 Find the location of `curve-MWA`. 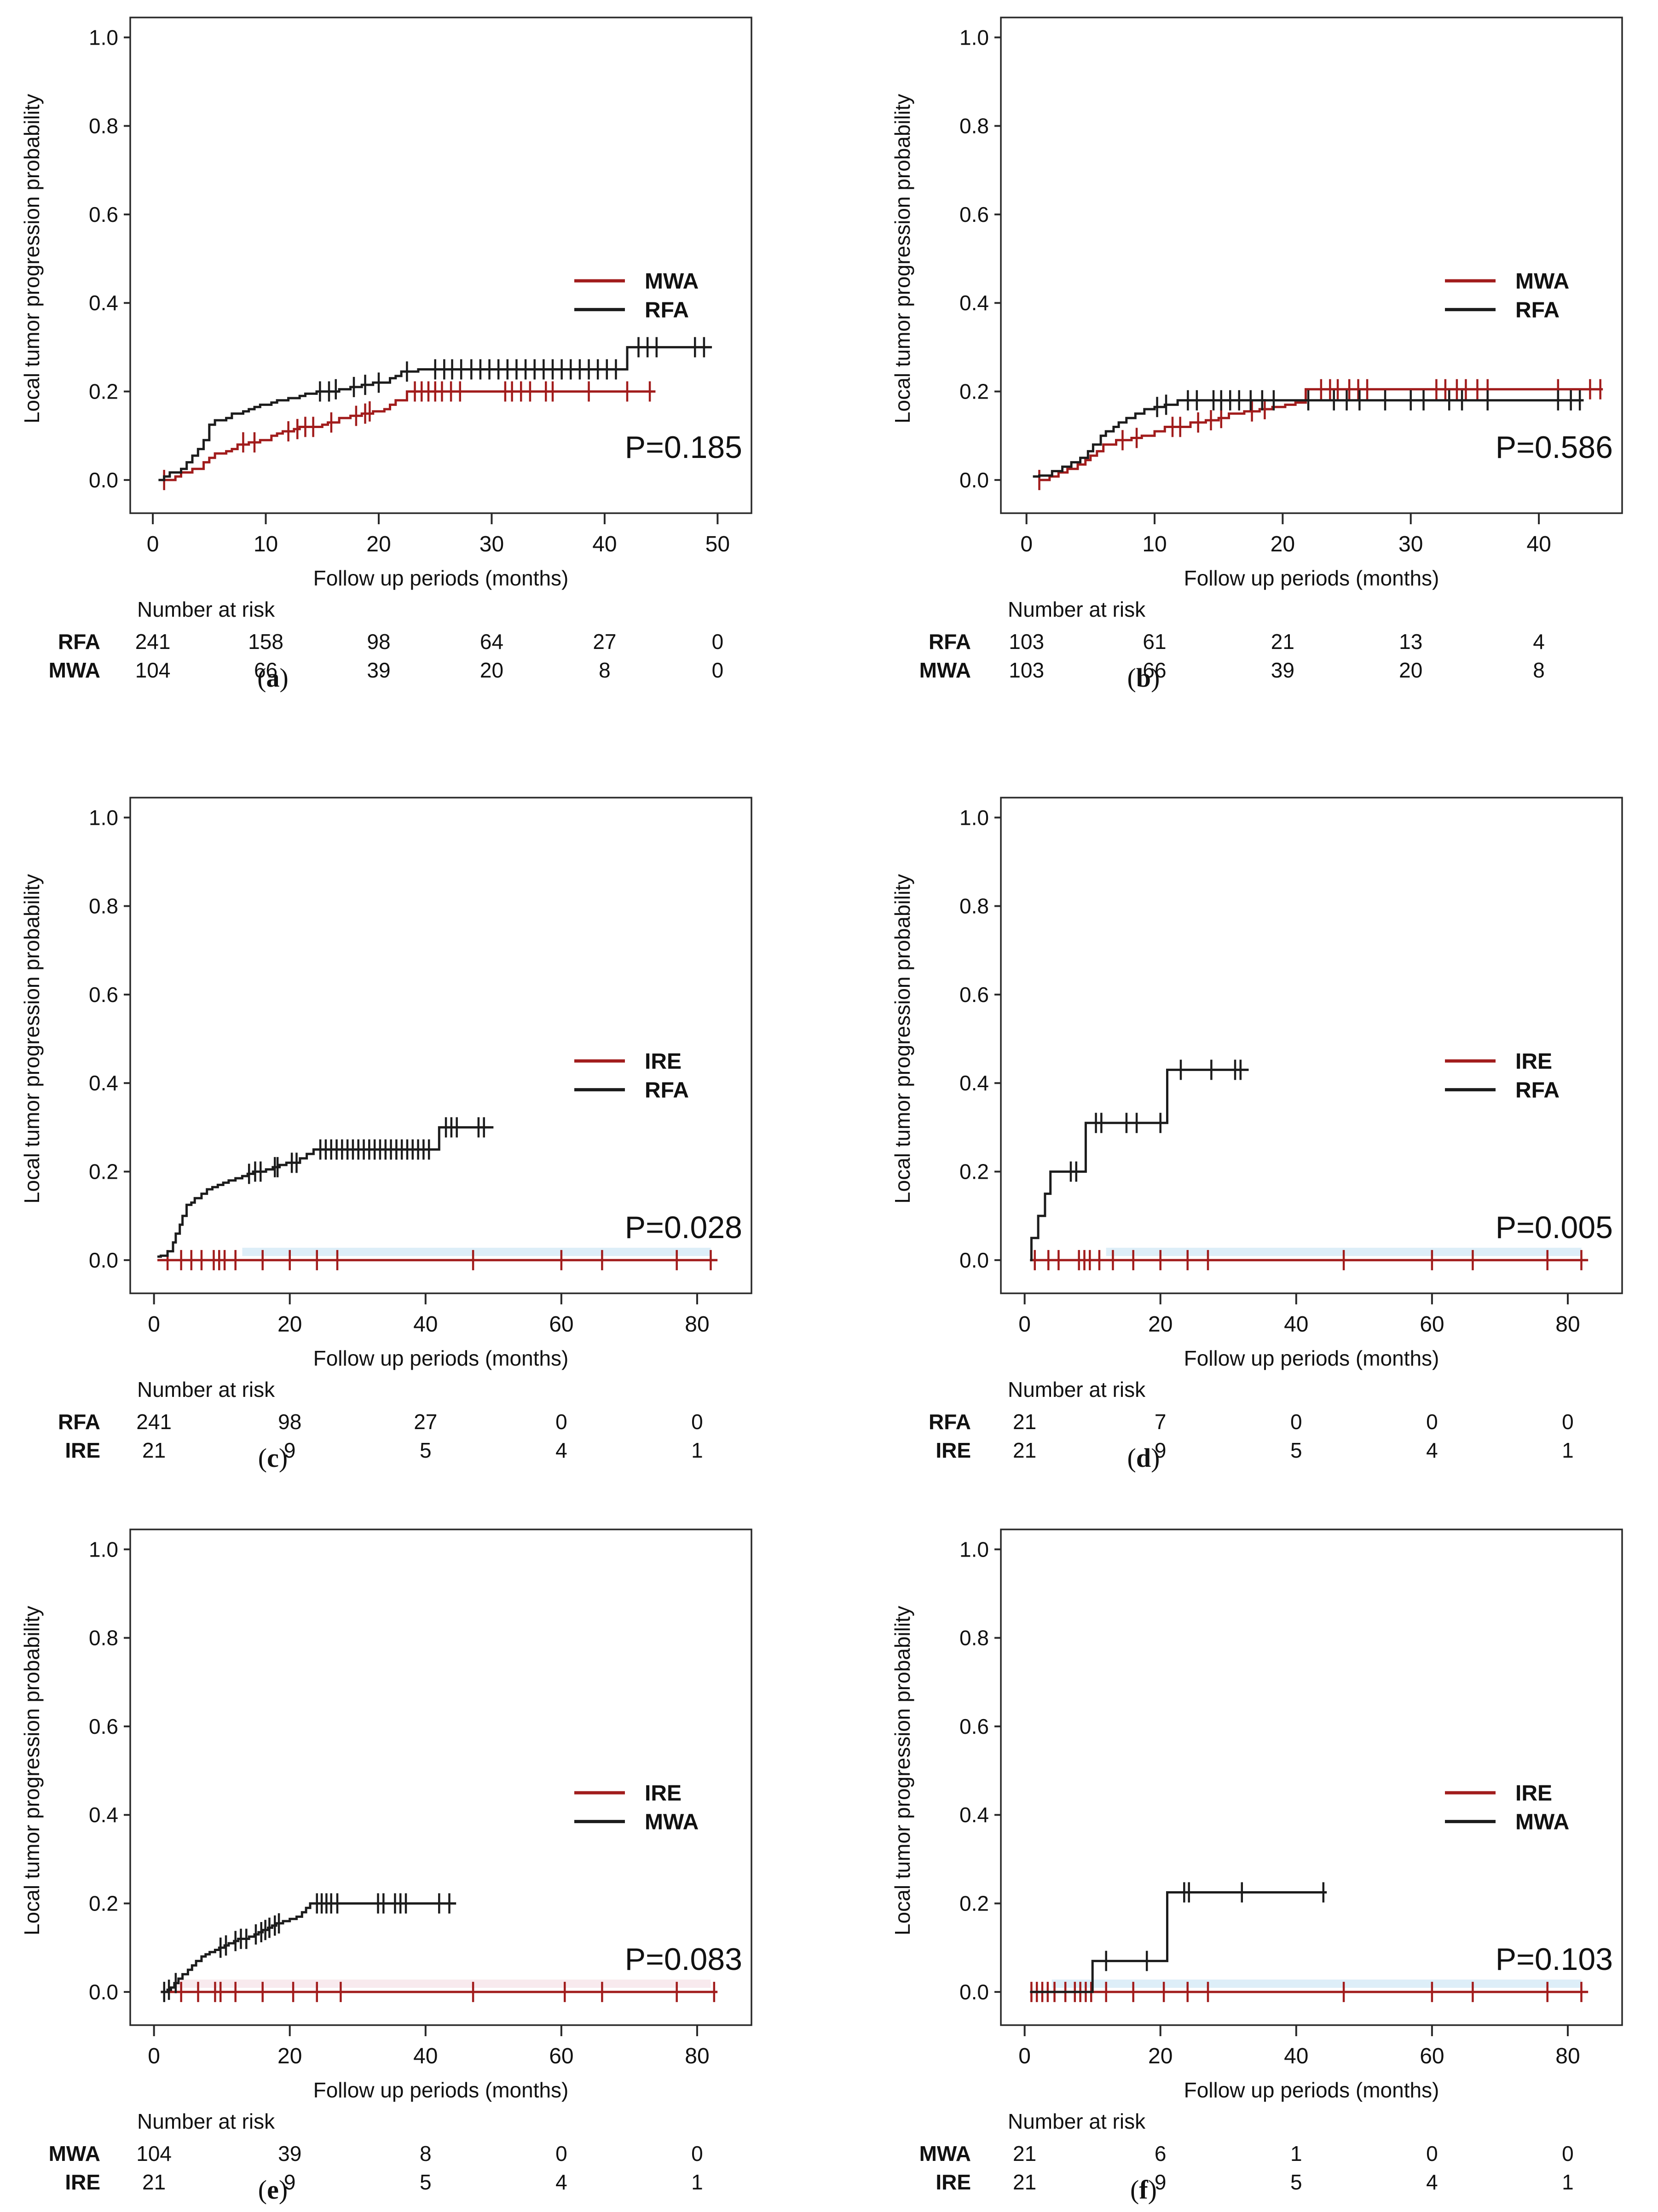

curve-MWA is located at coordinates (1321, 434).